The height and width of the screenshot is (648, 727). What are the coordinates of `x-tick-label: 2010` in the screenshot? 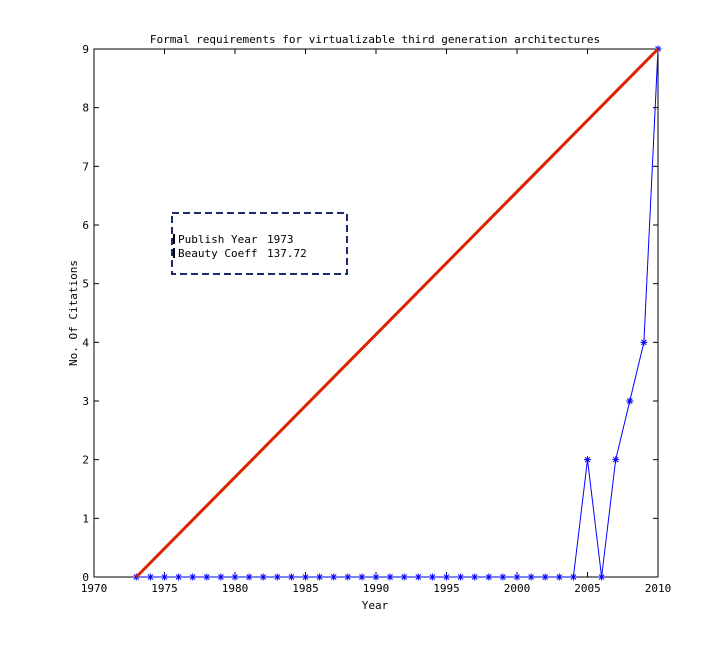 It's located at (658, 588).